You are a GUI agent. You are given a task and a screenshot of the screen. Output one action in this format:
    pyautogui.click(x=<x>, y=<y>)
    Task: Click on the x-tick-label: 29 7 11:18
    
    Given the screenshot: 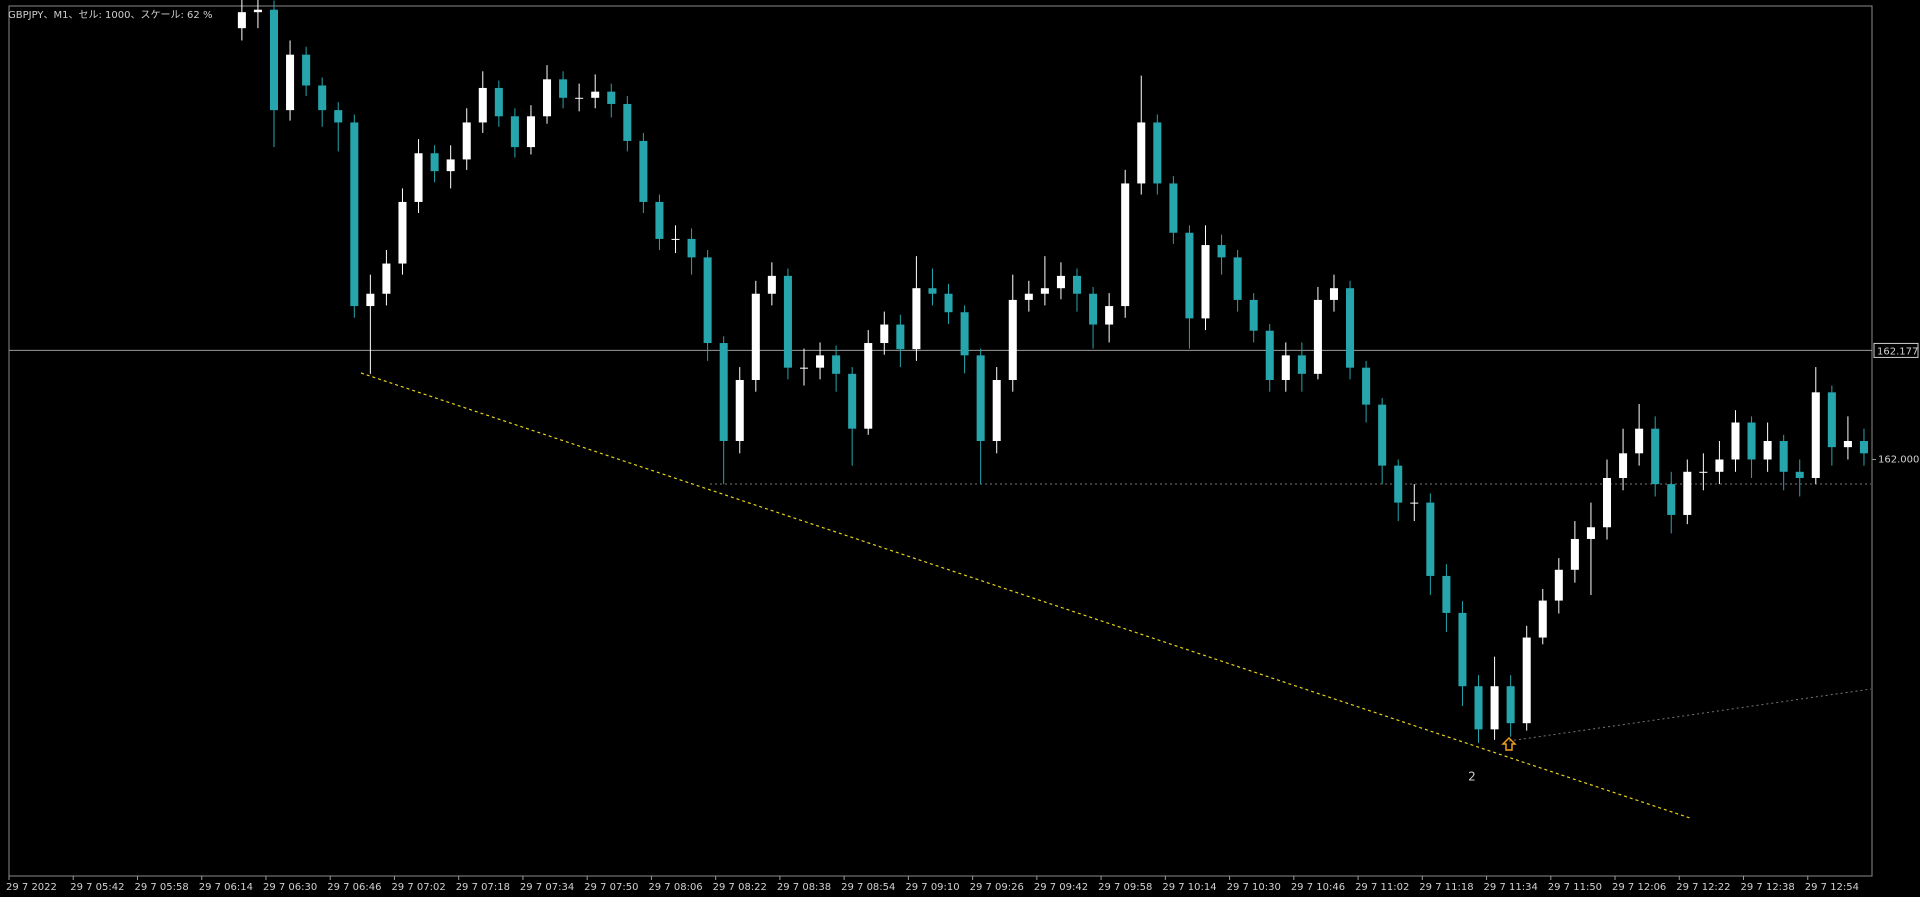 What is the action you would take?
    pyautogui.click(x=1446, y=887)
    